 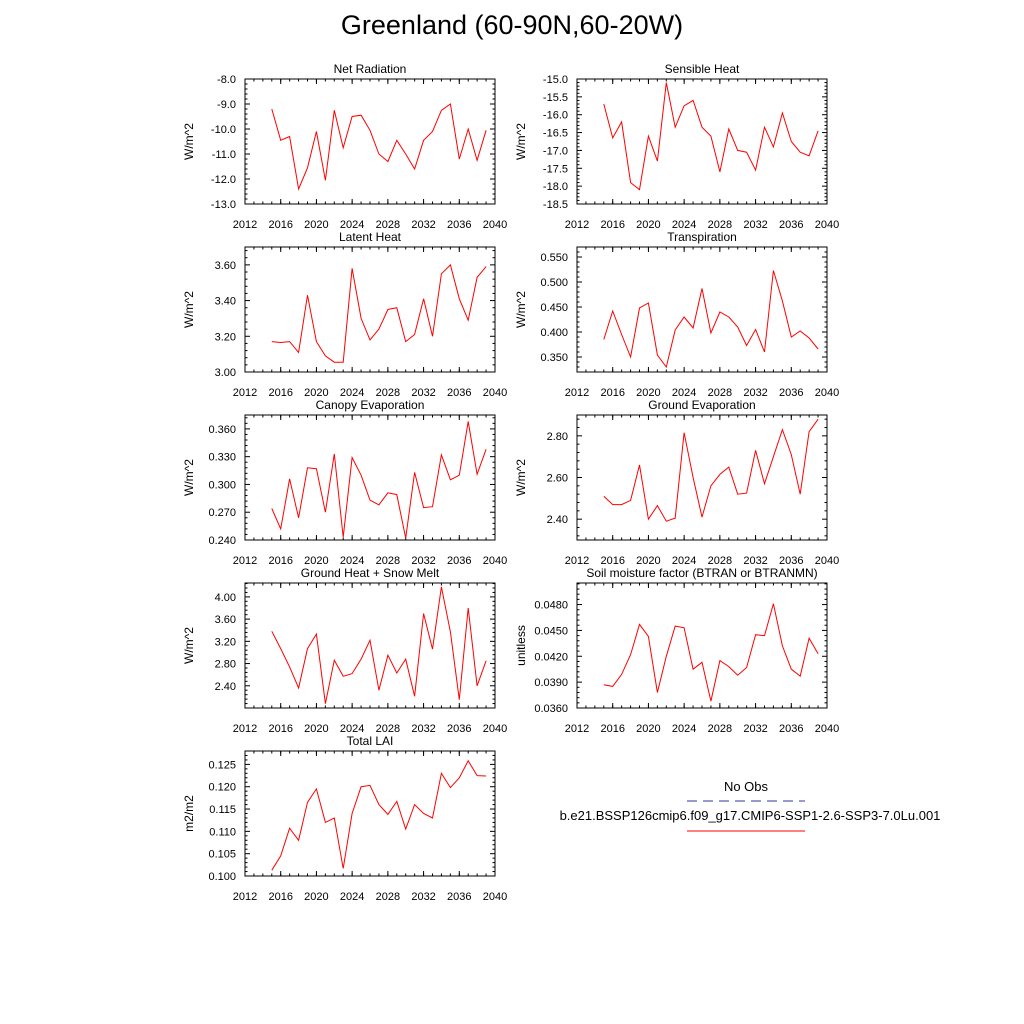 What do you see at coordinates (551, 606) in the screenshot?
I see `y-tick-label: 0.0480` at bounding box center [551, 606].